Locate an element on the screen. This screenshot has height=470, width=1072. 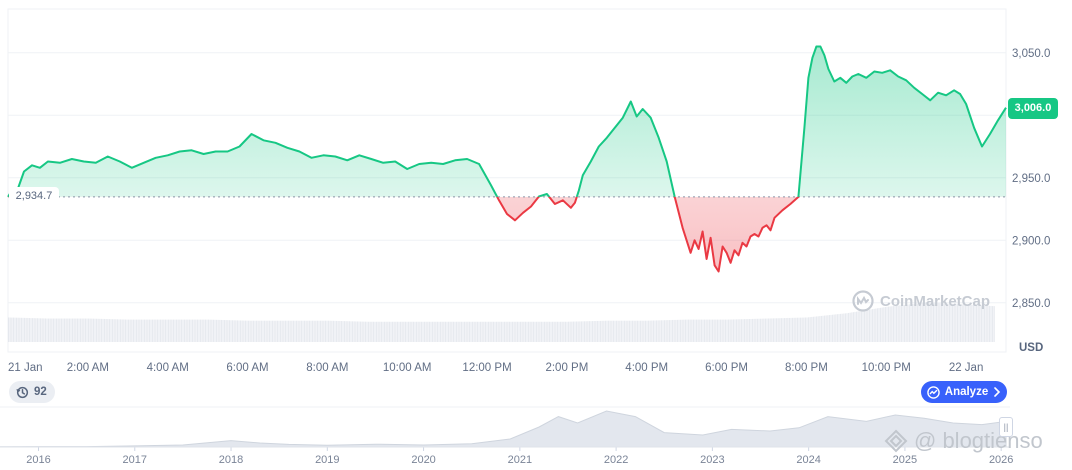
x-tick-label: 22 Jan is located at coordinates (966, 368).